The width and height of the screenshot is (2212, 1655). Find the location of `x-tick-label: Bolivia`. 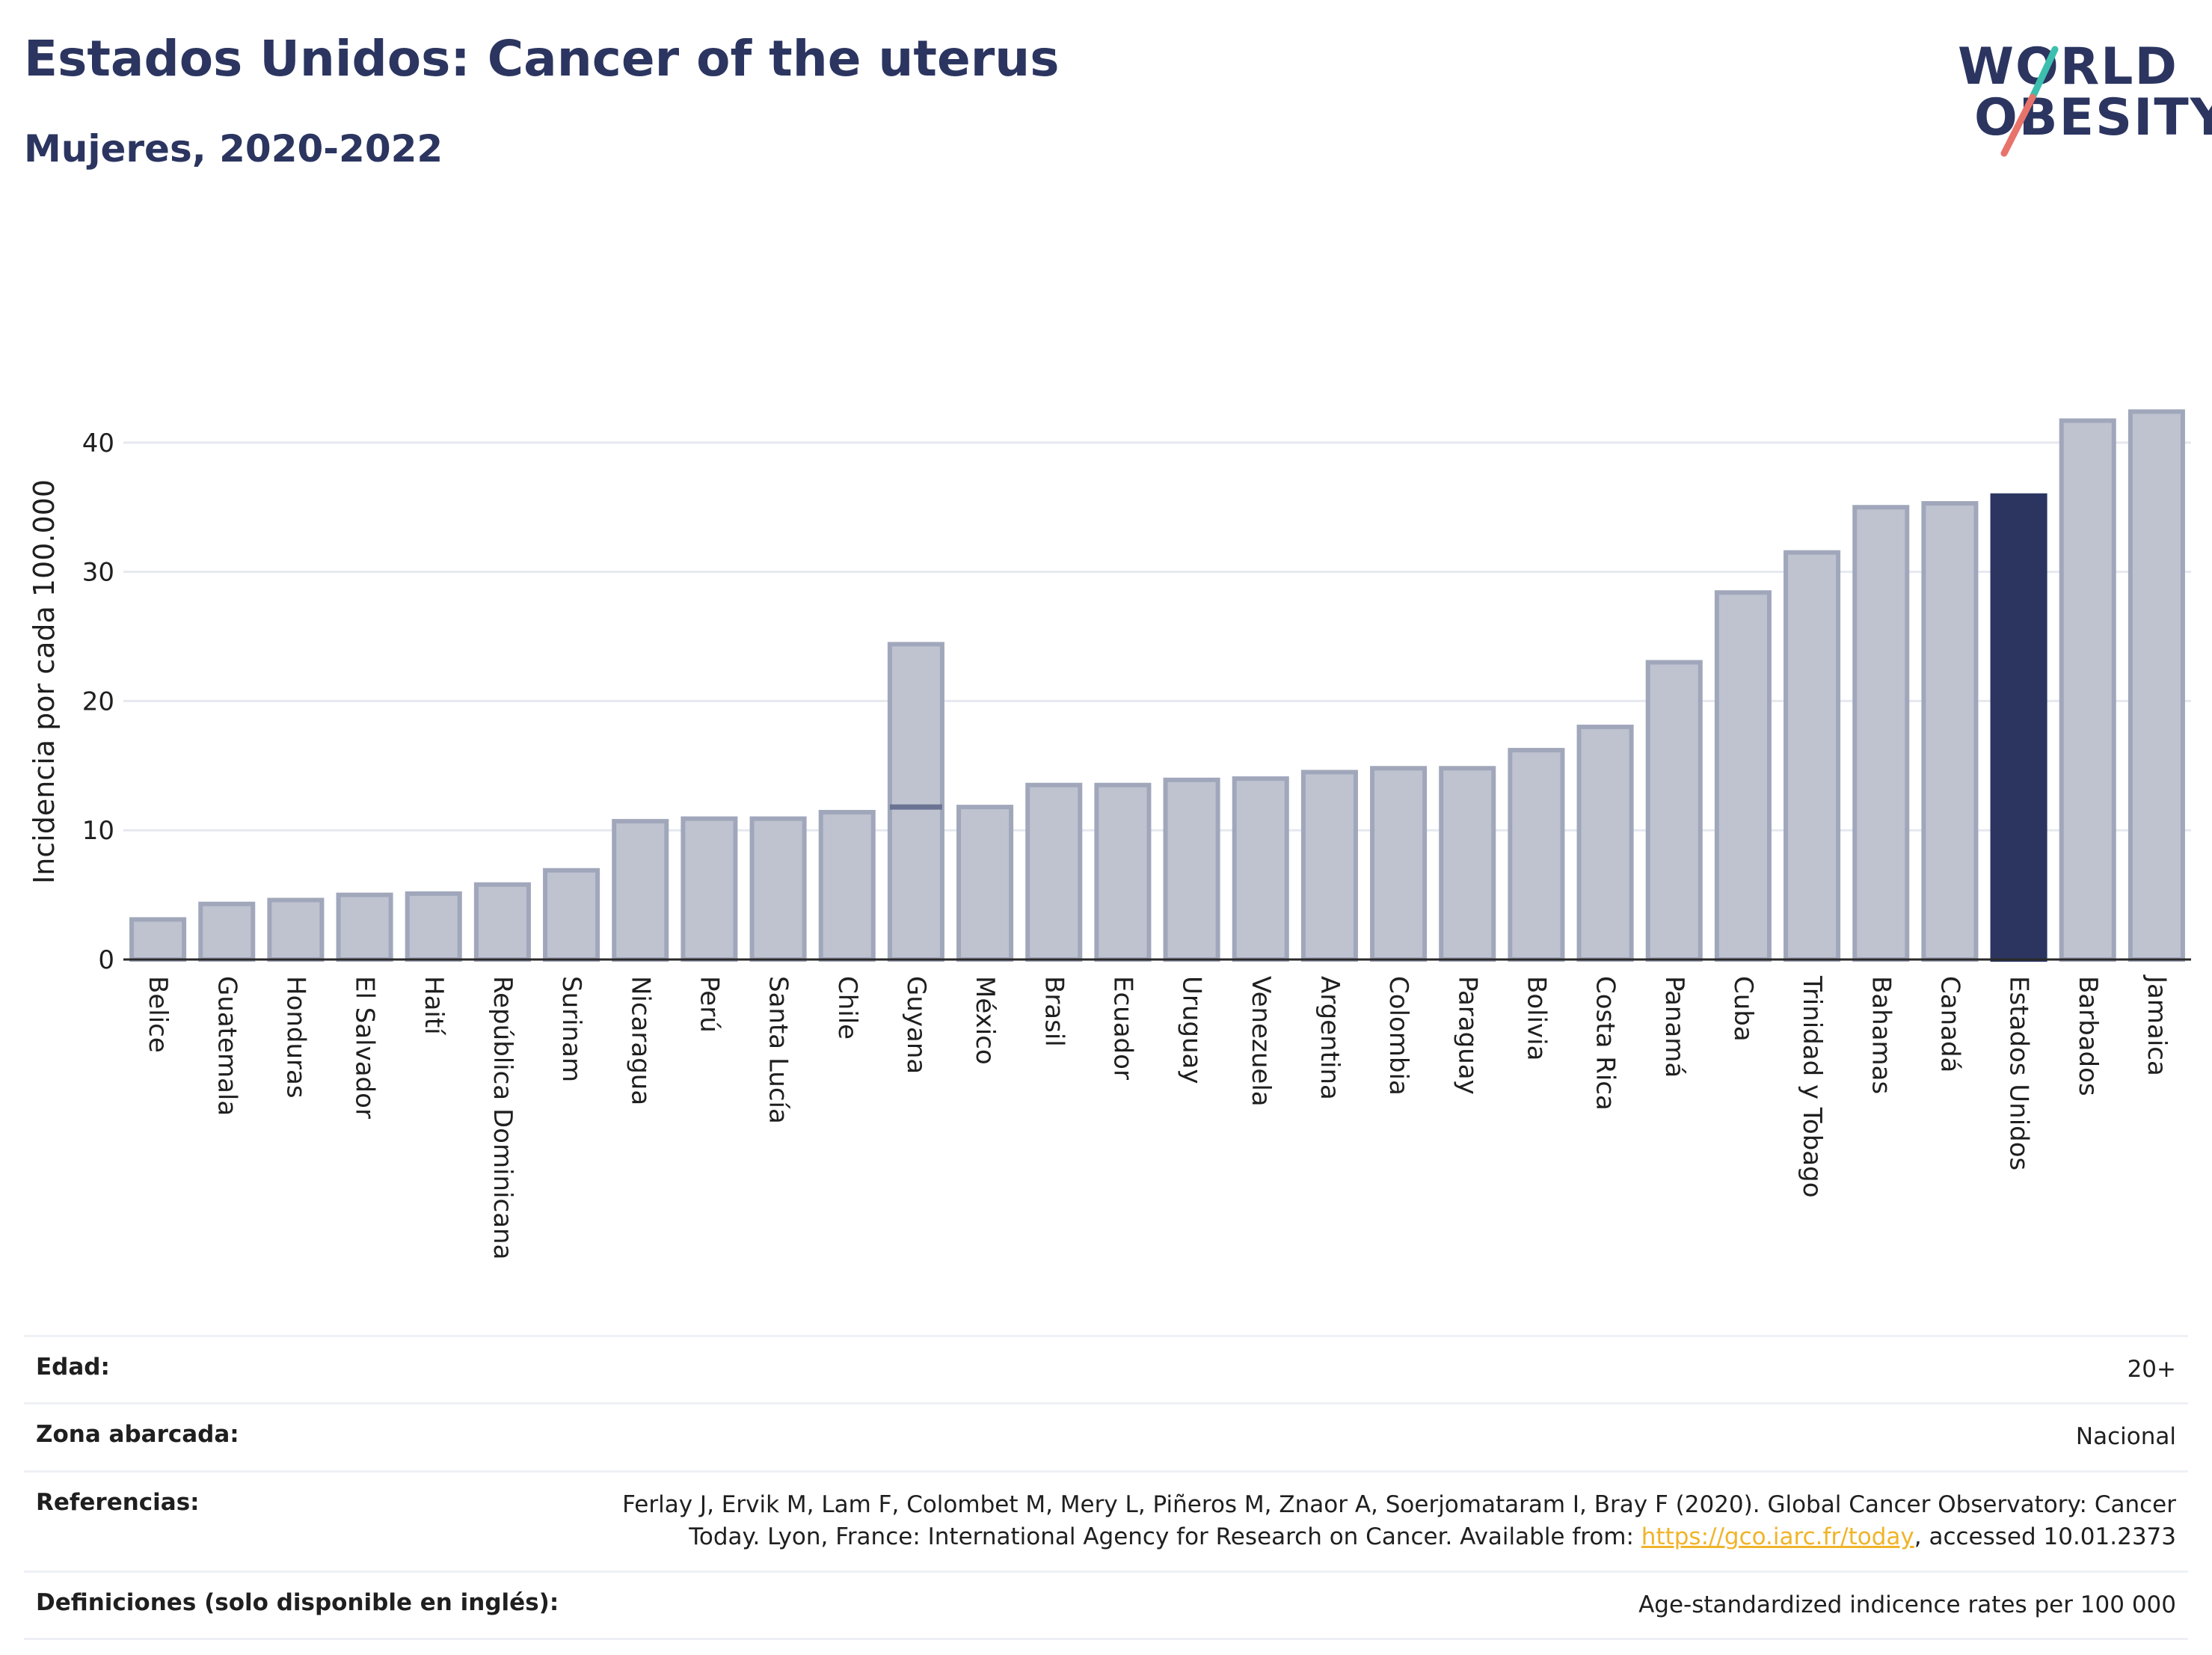

x-tick-label: Bolivia is located at coordinates (1536, 1018).